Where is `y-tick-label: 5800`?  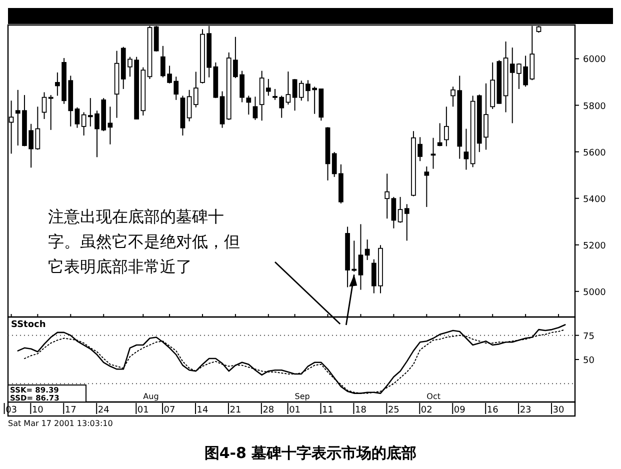 y-tick-label: 5800 is located at coordinates (594, 107).